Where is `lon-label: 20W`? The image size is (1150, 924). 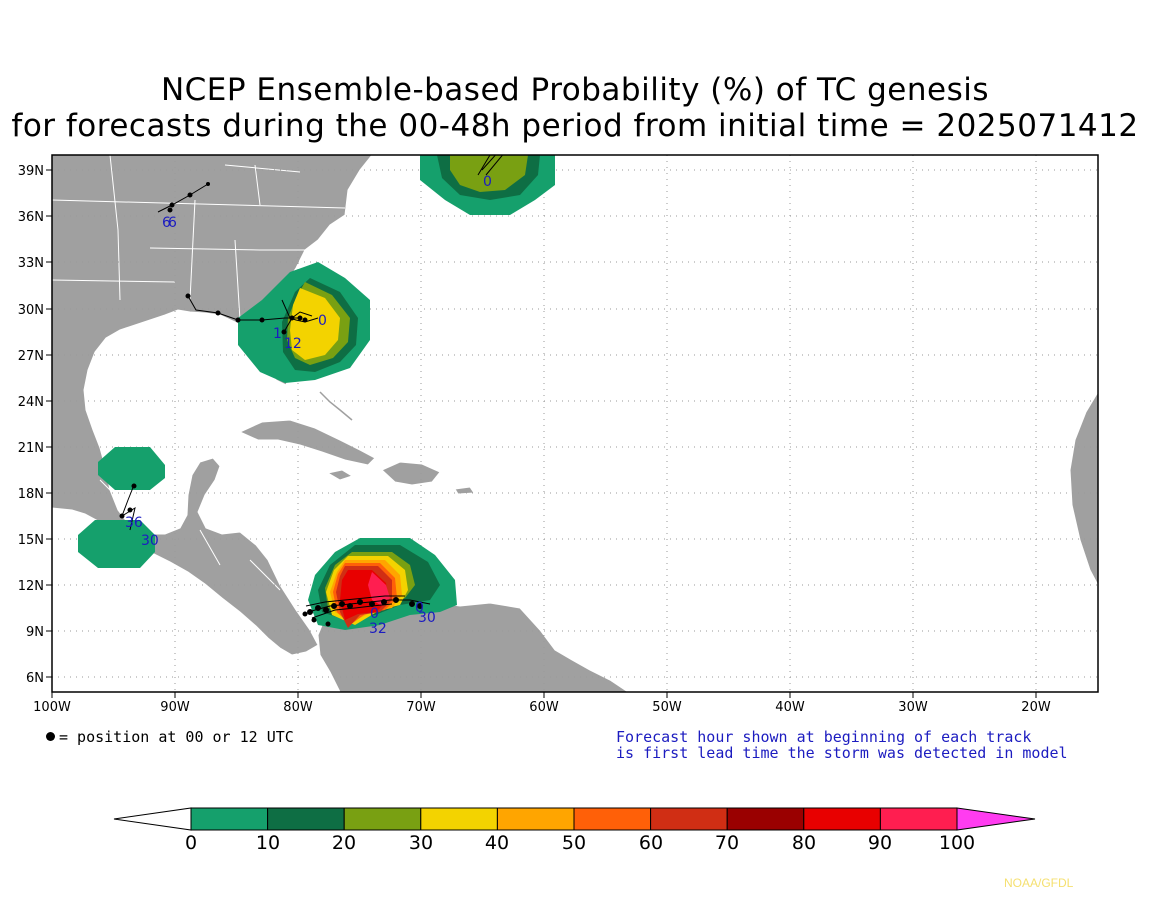 lon-label: 20W is located at coordinates (1036, 707).